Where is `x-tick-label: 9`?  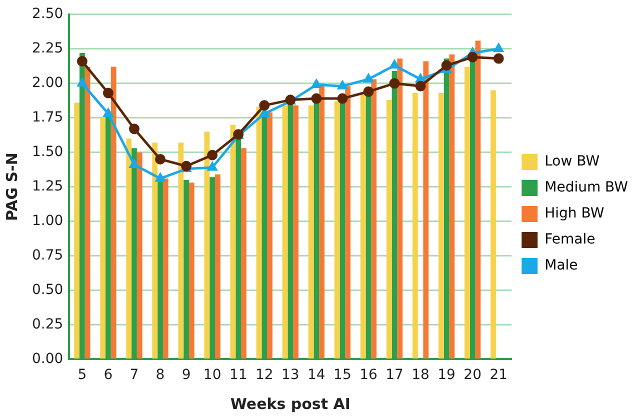
x-tick-label: 9 is located at coordinates (186, 375).